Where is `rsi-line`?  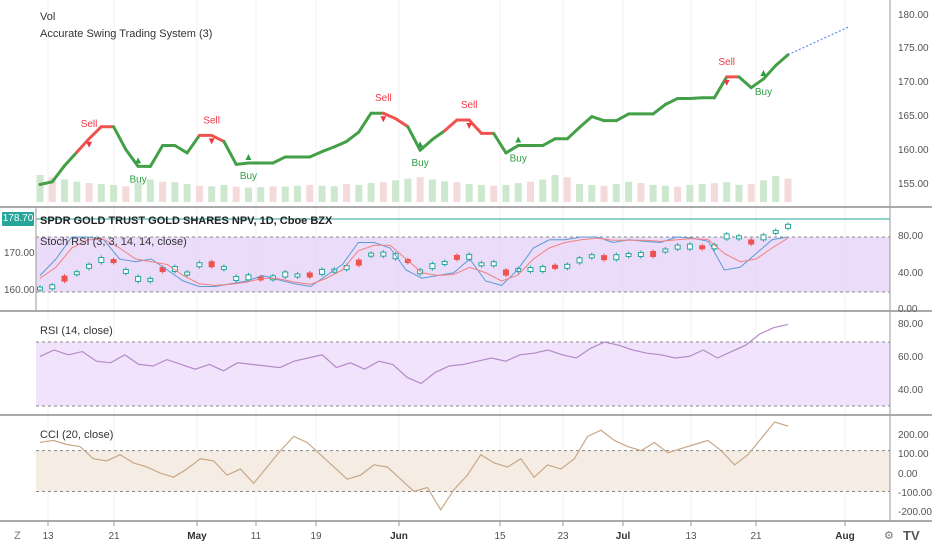 rsi-line is located at coordinates (414, 354).